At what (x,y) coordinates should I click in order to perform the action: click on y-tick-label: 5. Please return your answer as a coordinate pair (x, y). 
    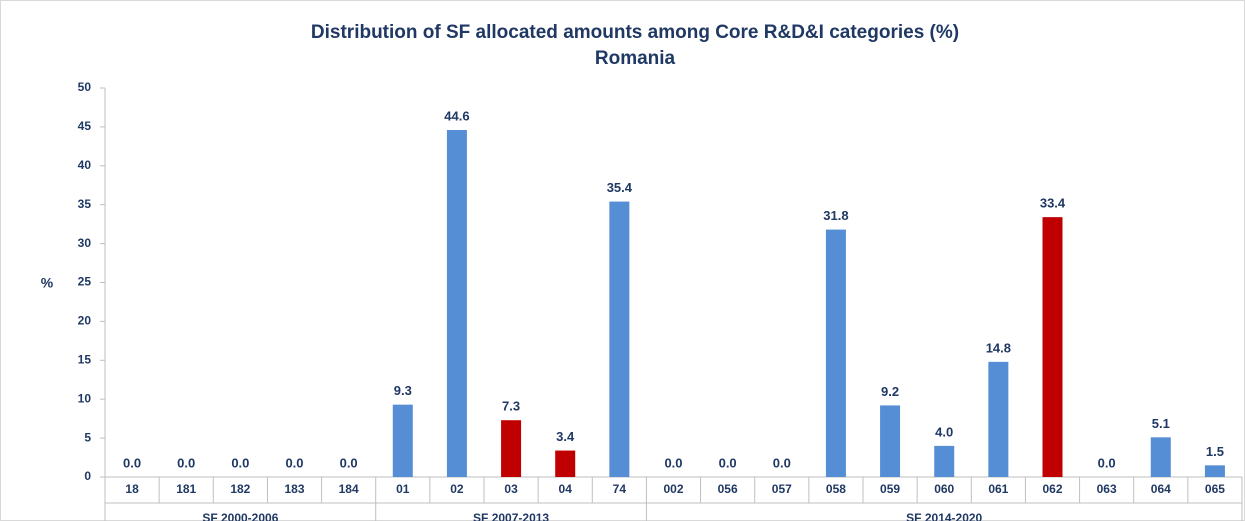
    Looking at the image, I should click on (87, 437).